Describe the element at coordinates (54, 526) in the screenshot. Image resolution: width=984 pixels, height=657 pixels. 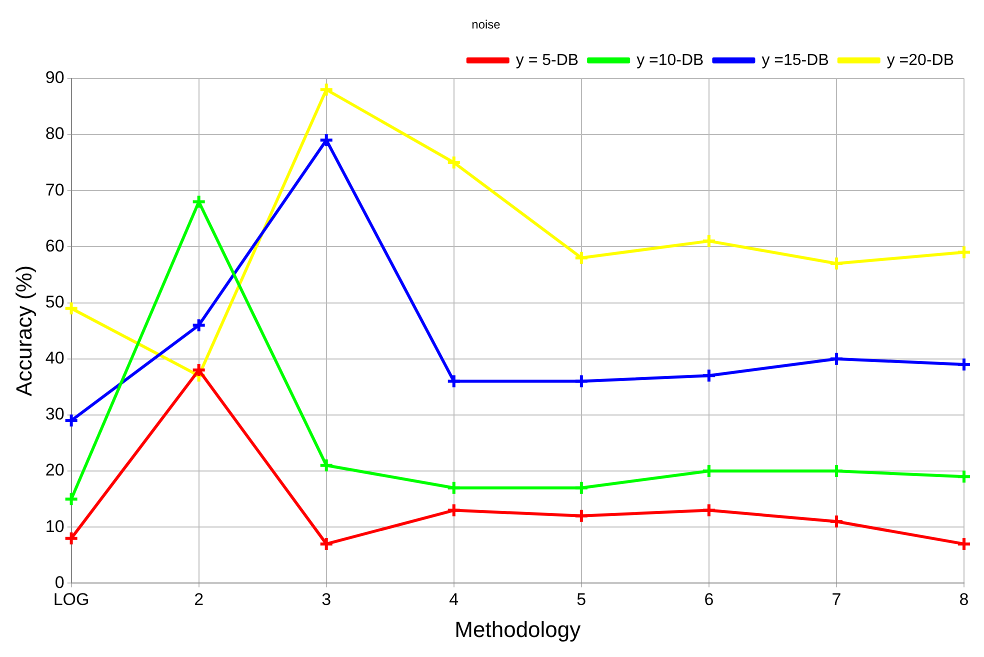
I see `y-tick-label: 10` at that location.